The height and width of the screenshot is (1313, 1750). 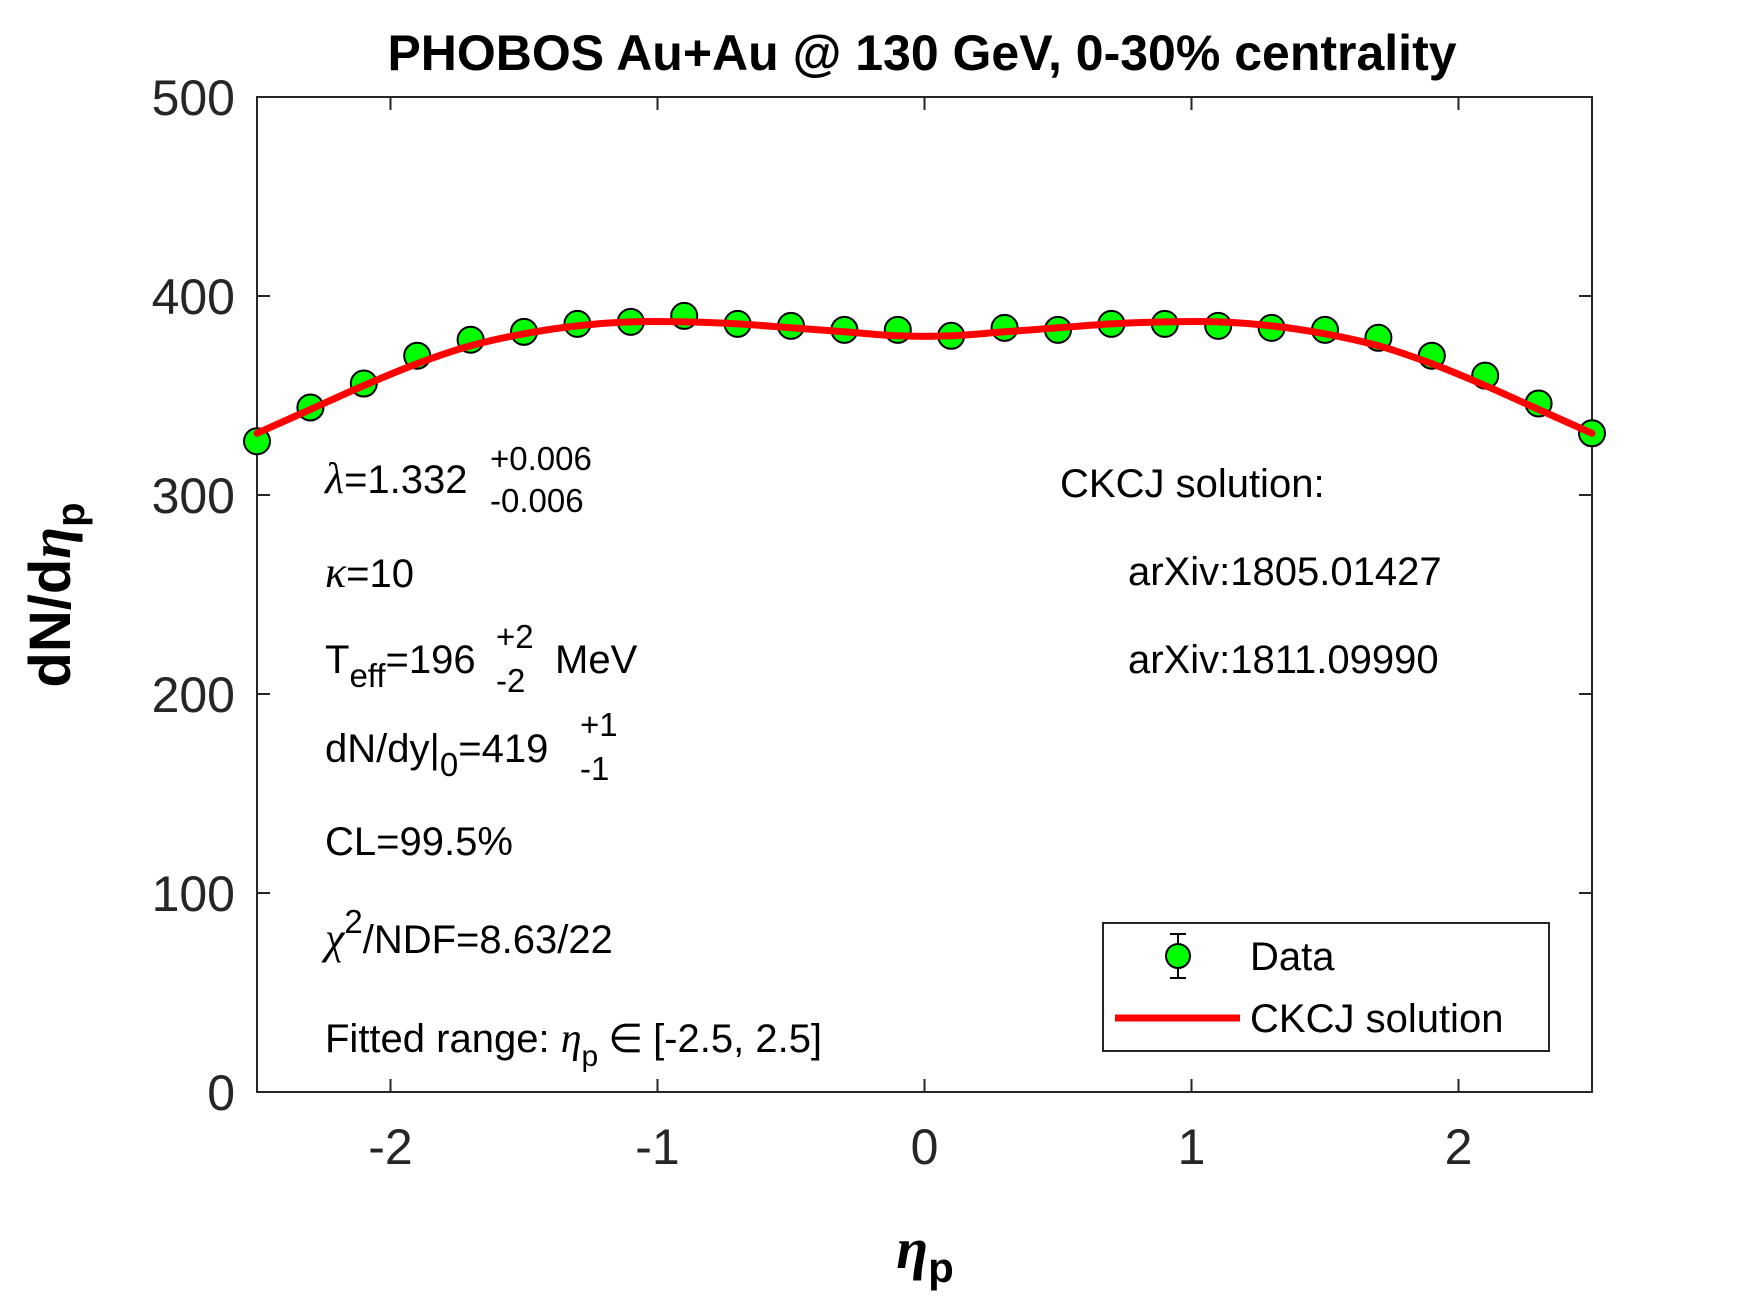 I want to click on data-point, so click(x=1218, y=325).